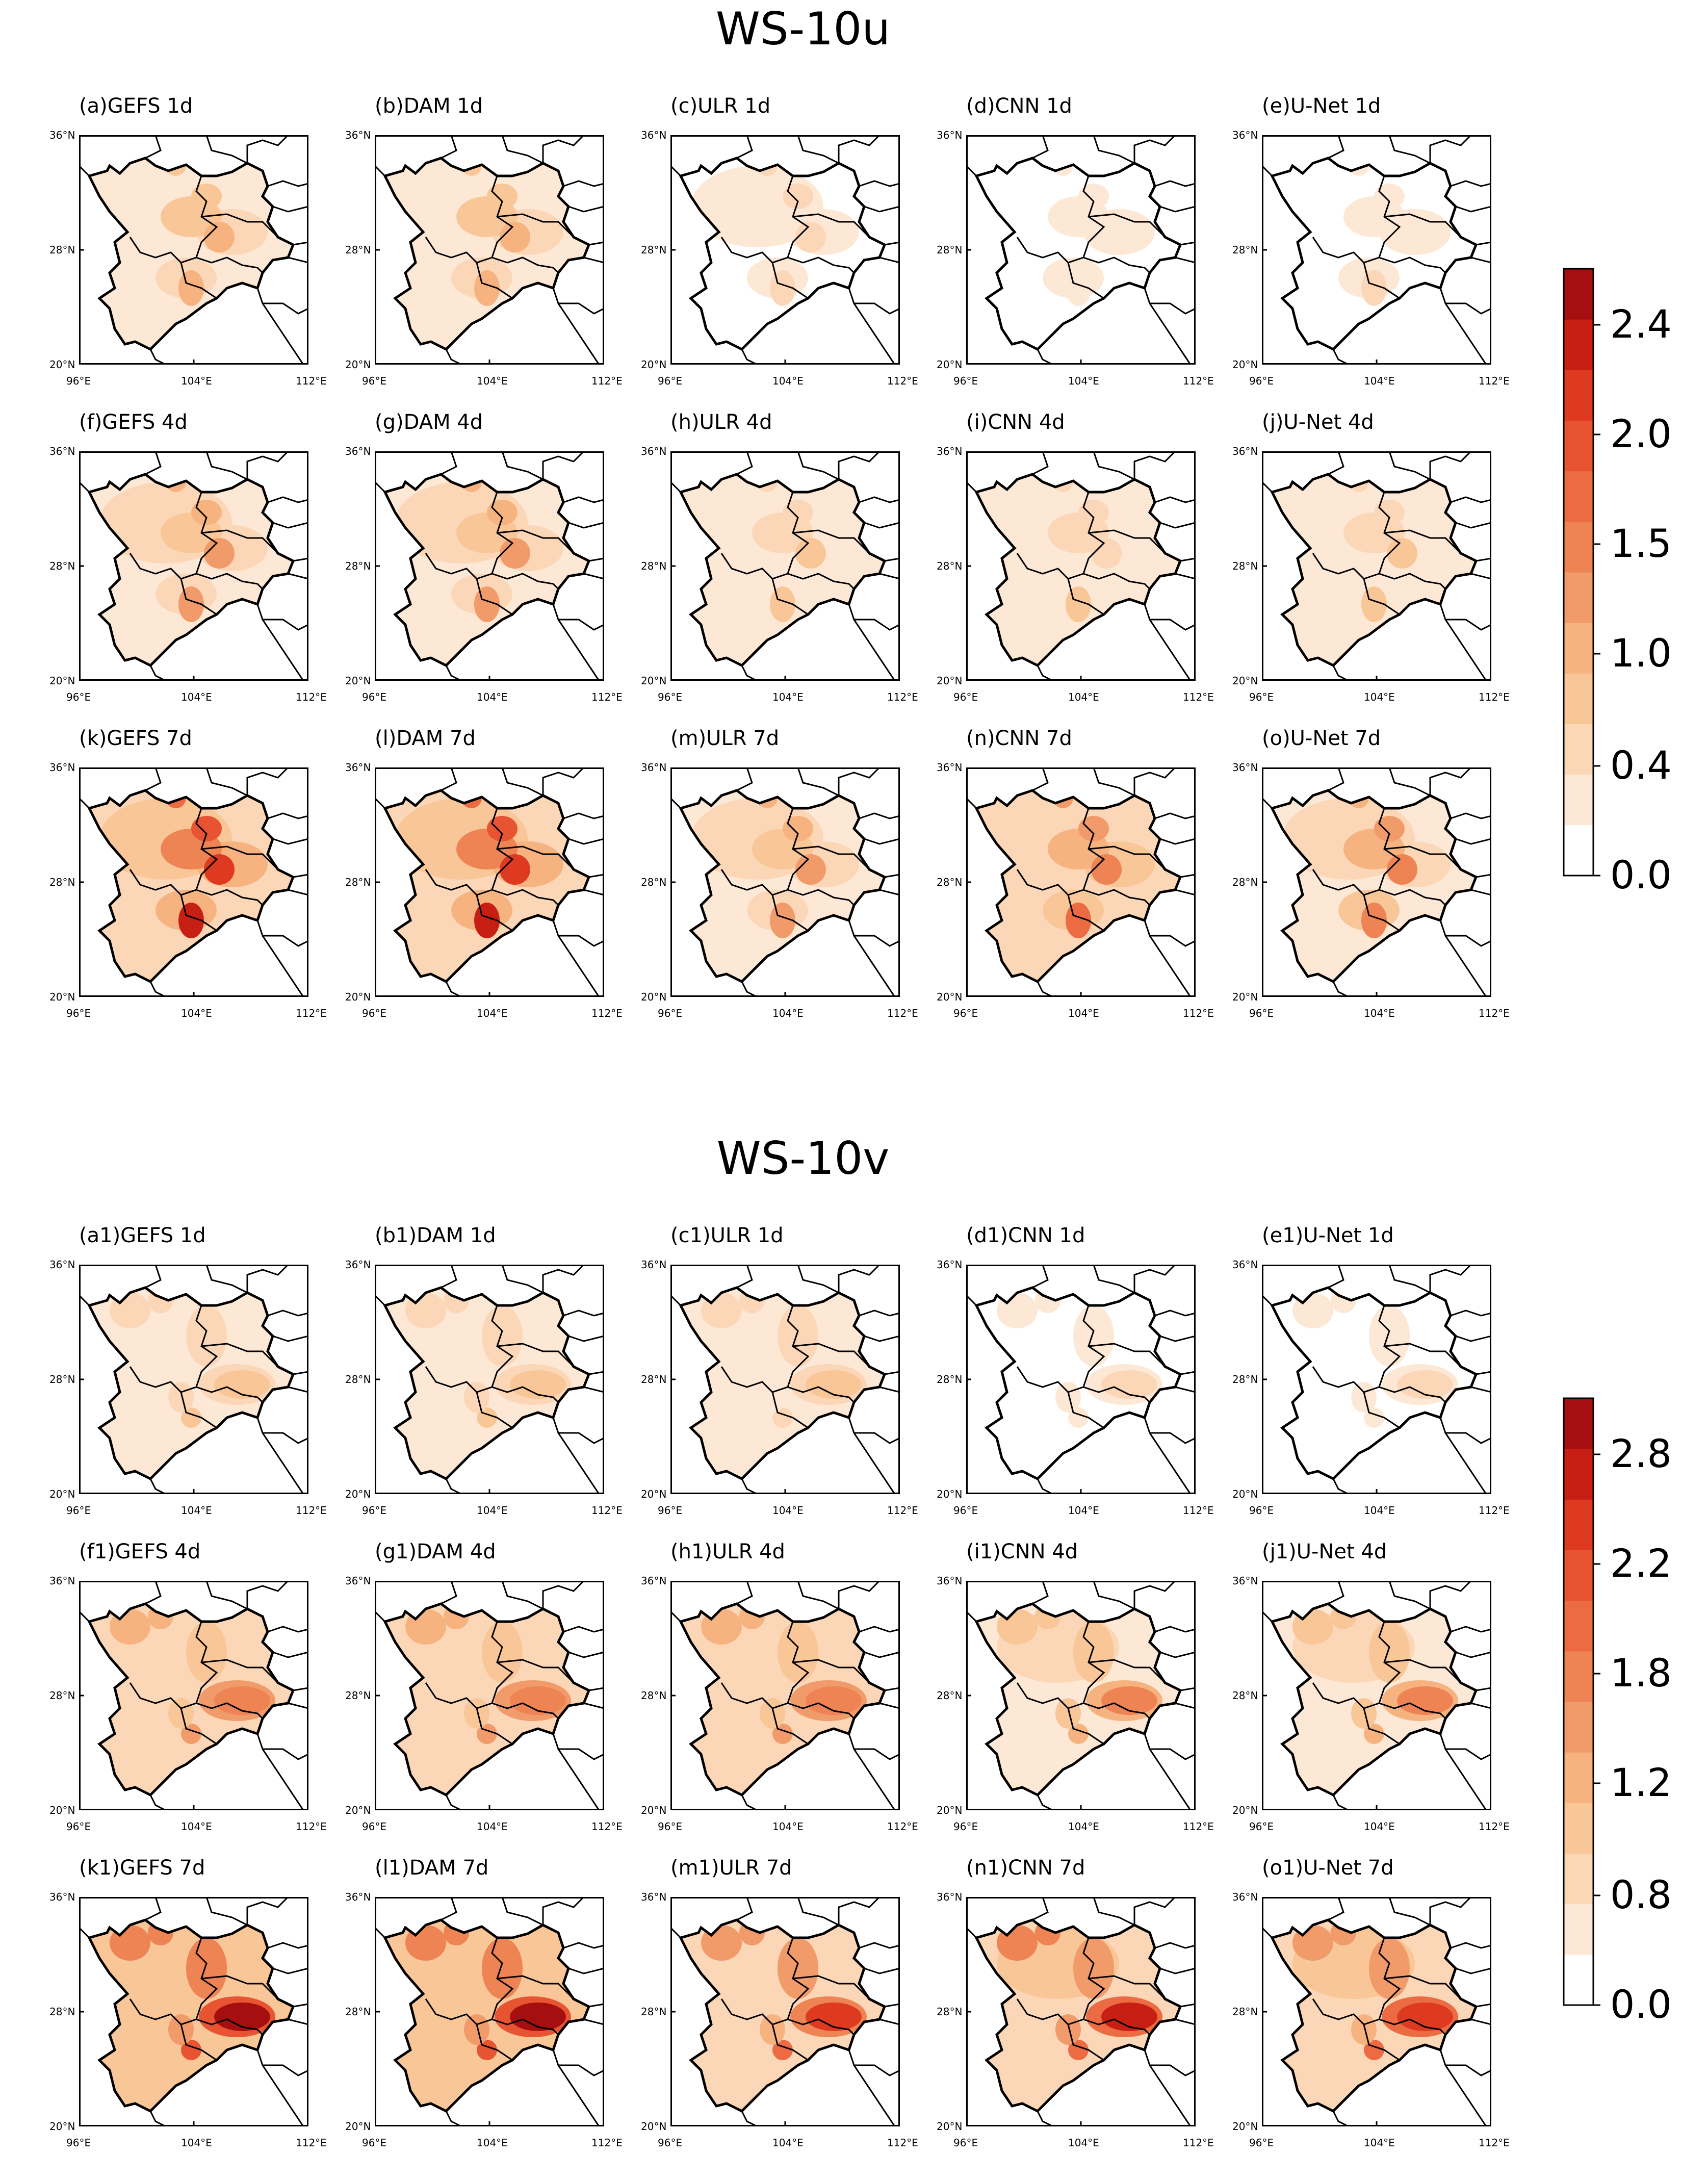 The height and width of the screenshot is (2181, 1708). Describe the element at coordinates (1641, 1894) in the screenshot. I see `colorbar-tick-label: 0.8` at that location.